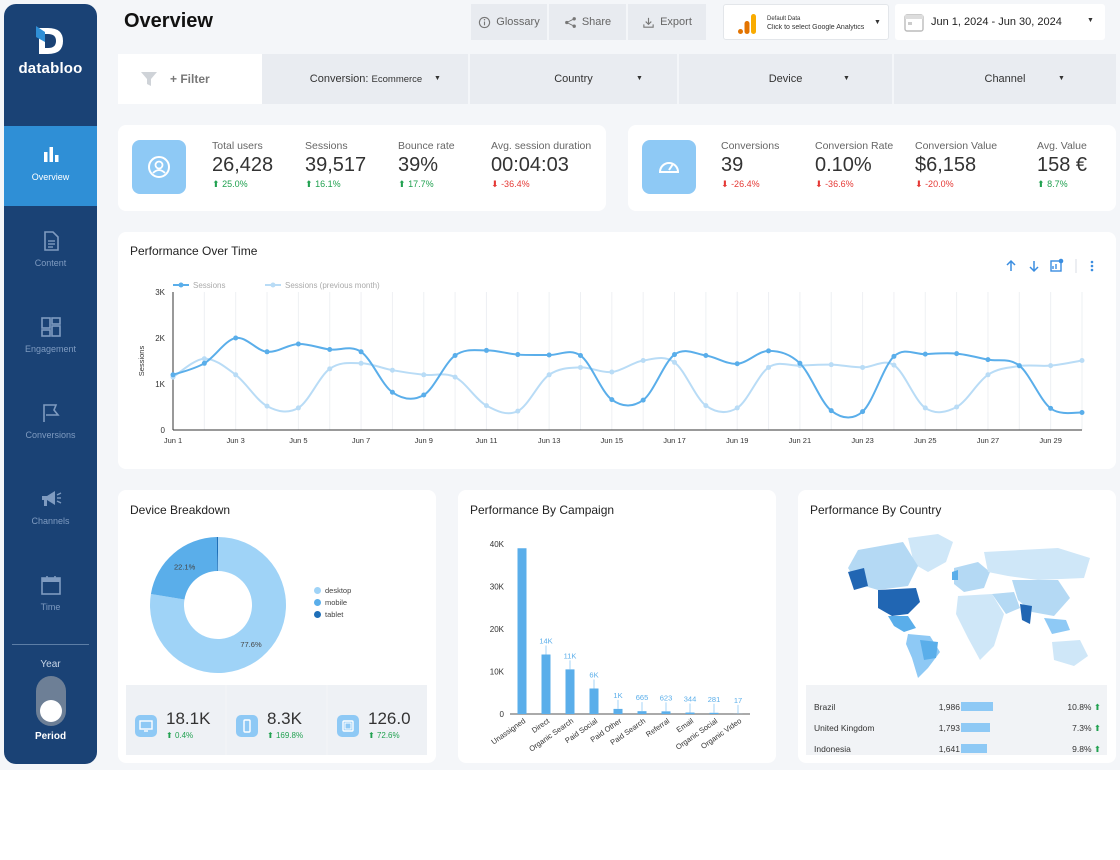  What do you see at coordinates (642, 697) in the screenshot?
I see `bar-value-label: 665` at bounding box center [642, 697].